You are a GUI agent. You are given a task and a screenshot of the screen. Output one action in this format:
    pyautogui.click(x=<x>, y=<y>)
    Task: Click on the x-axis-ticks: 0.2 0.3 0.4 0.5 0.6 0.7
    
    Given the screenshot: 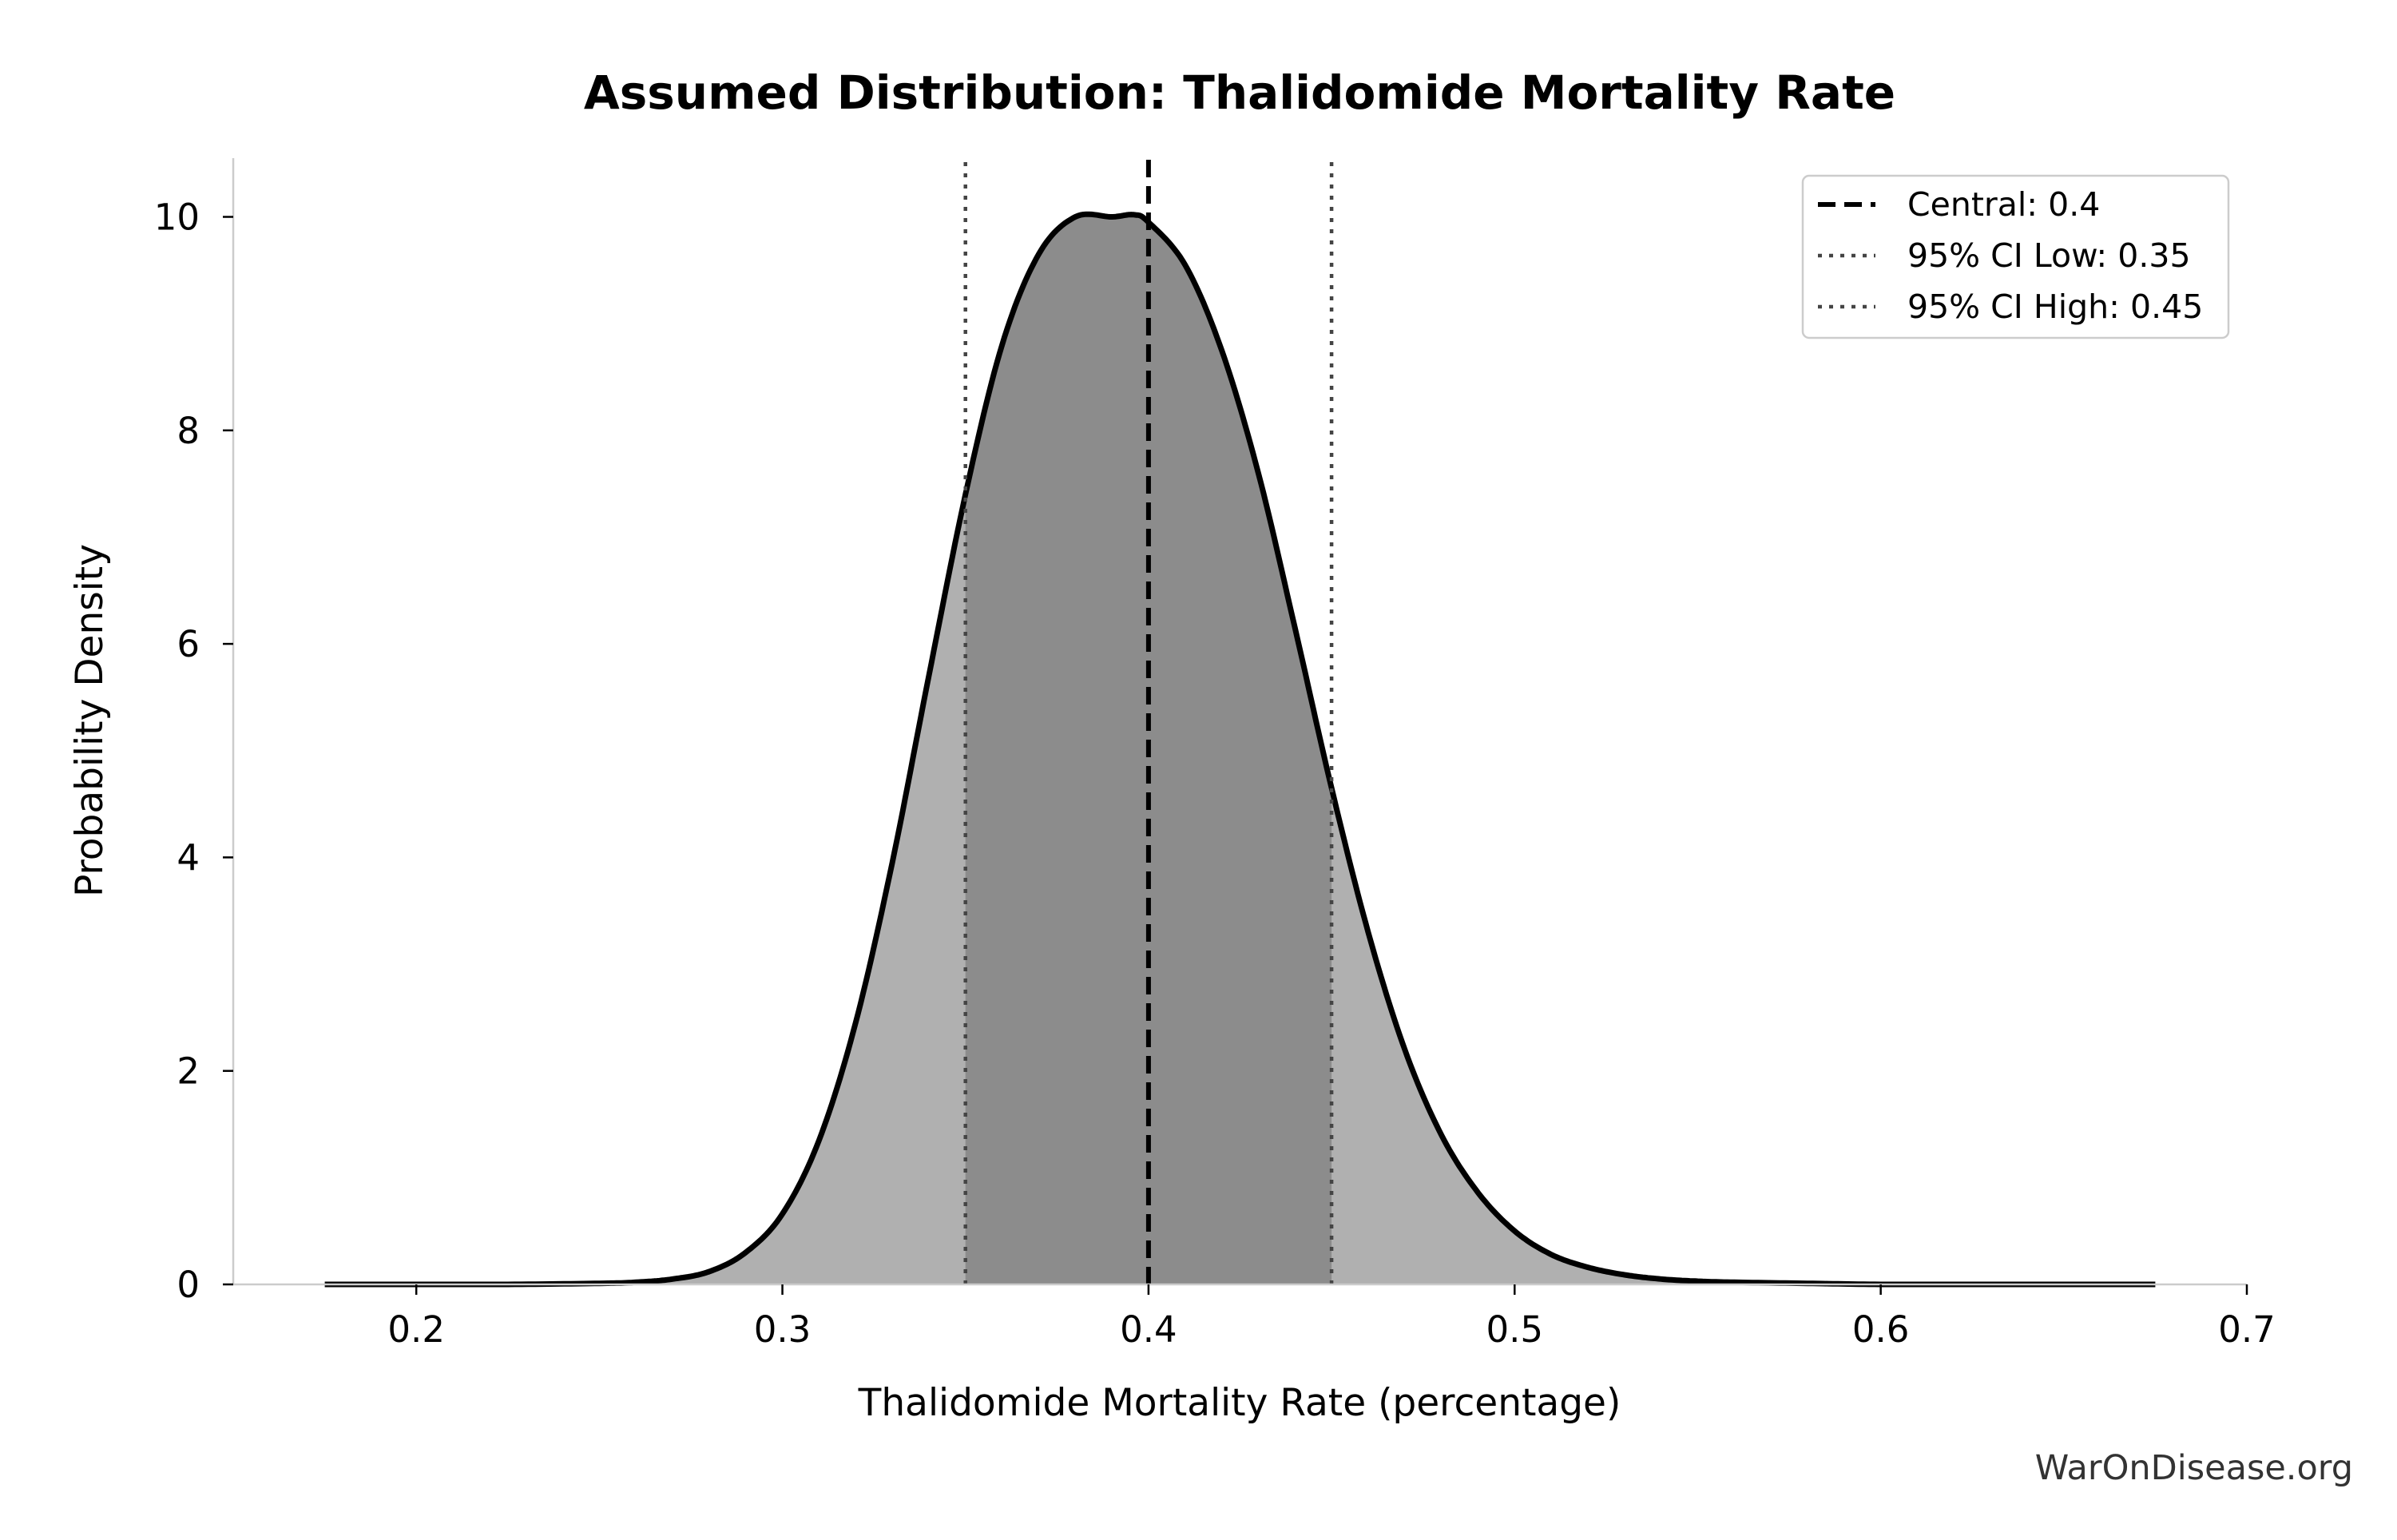 What is the action you would take?
    pyautogui.click(x=1331, y=1317)
    